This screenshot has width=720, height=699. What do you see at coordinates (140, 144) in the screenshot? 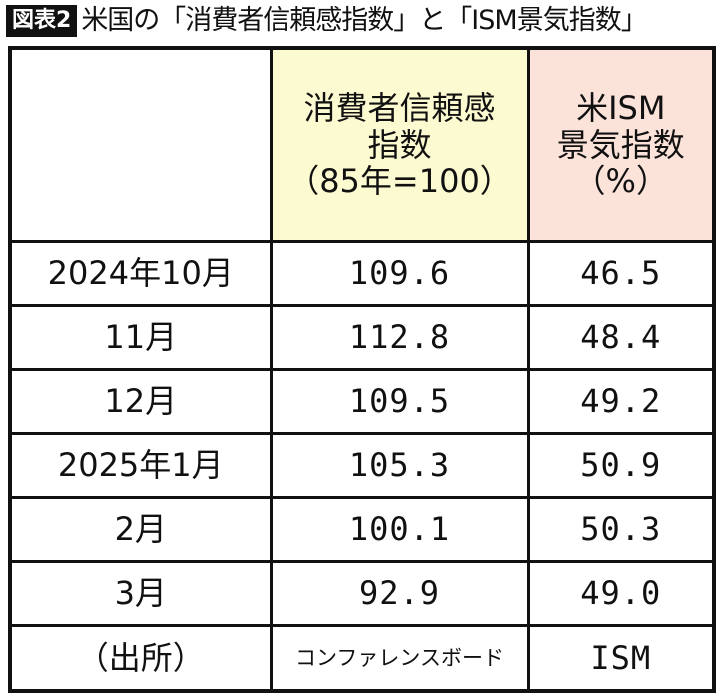
I see `header-period` at bounding box center [140, 144].